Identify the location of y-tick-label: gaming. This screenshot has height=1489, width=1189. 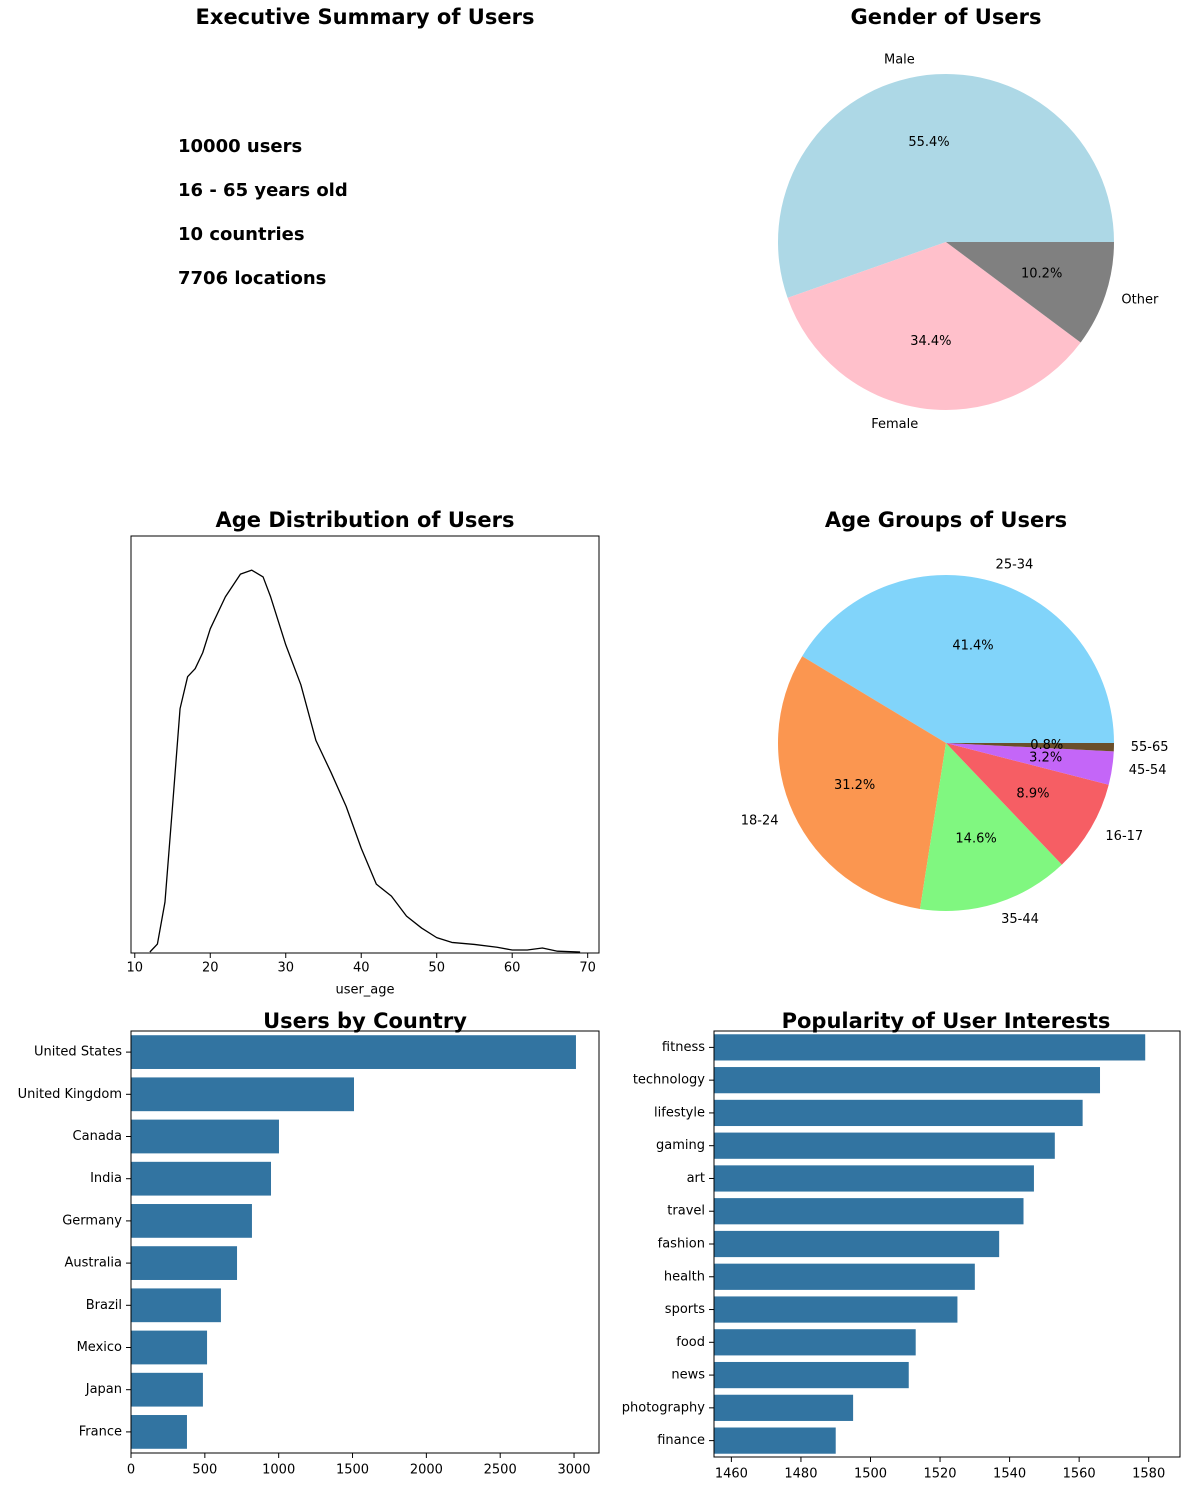
(680, 1145).